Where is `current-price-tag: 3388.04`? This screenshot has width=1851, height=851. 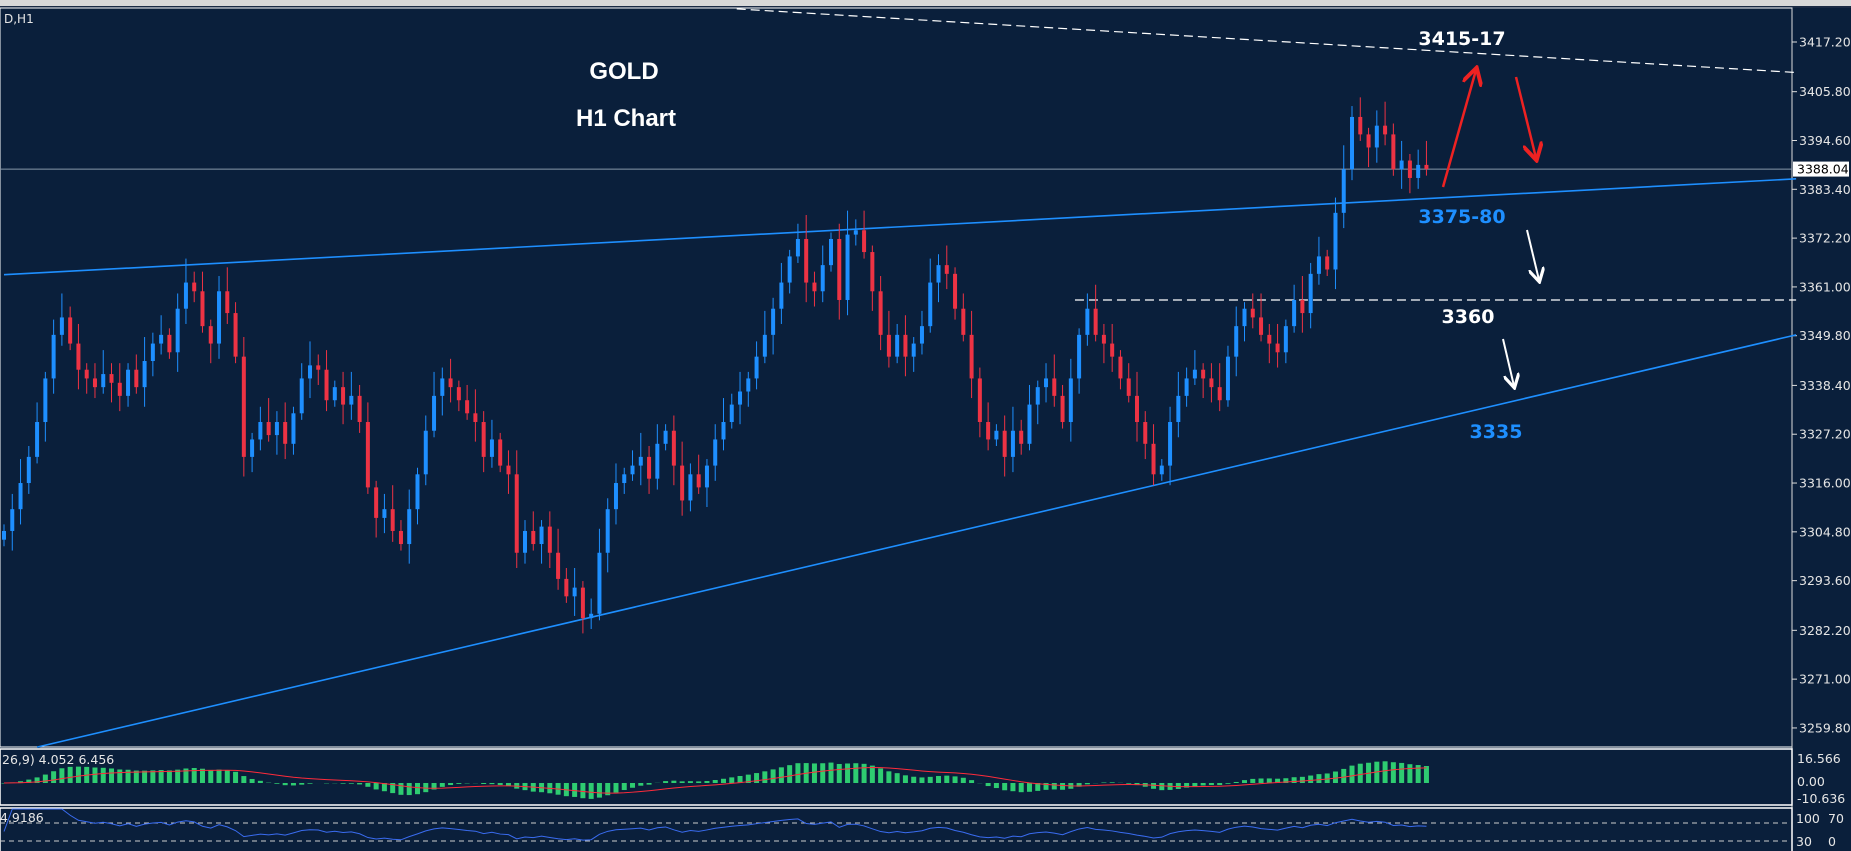
current-price-tag: 3388.04 is located at coordinates (1821, 169).